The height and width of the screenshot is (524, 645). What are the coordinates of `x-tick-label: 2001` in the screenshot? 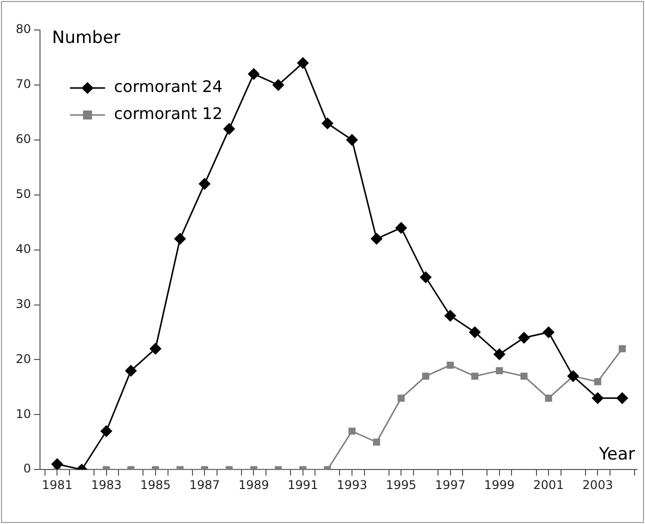 It's located at (548, 485).